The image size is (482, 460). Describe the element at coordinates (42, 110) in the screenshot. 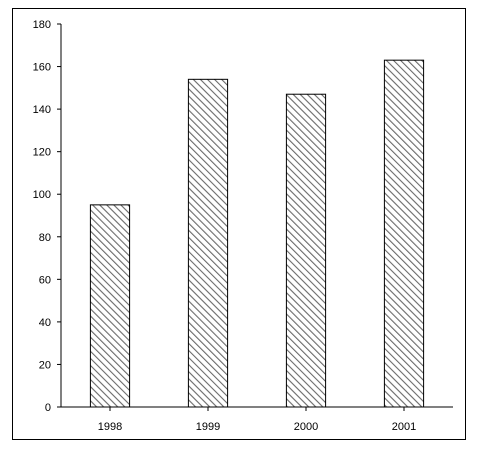

I see `y-tick-label-140: 140` at that location.